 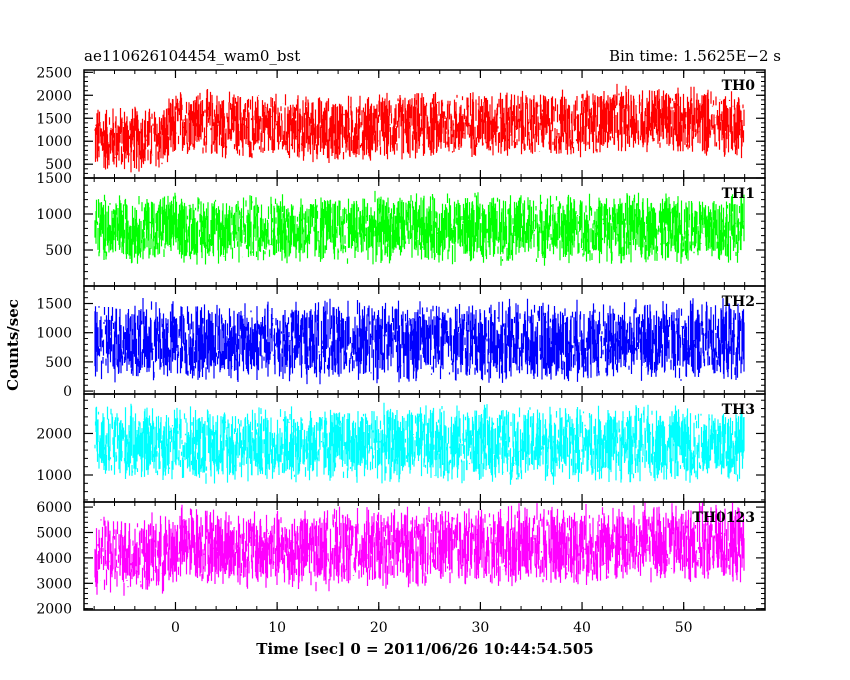 What do you see at coordinates (54, 508) in the screenshot?
I see `y-tick-label: 6000` at bounding box center [54, 508].